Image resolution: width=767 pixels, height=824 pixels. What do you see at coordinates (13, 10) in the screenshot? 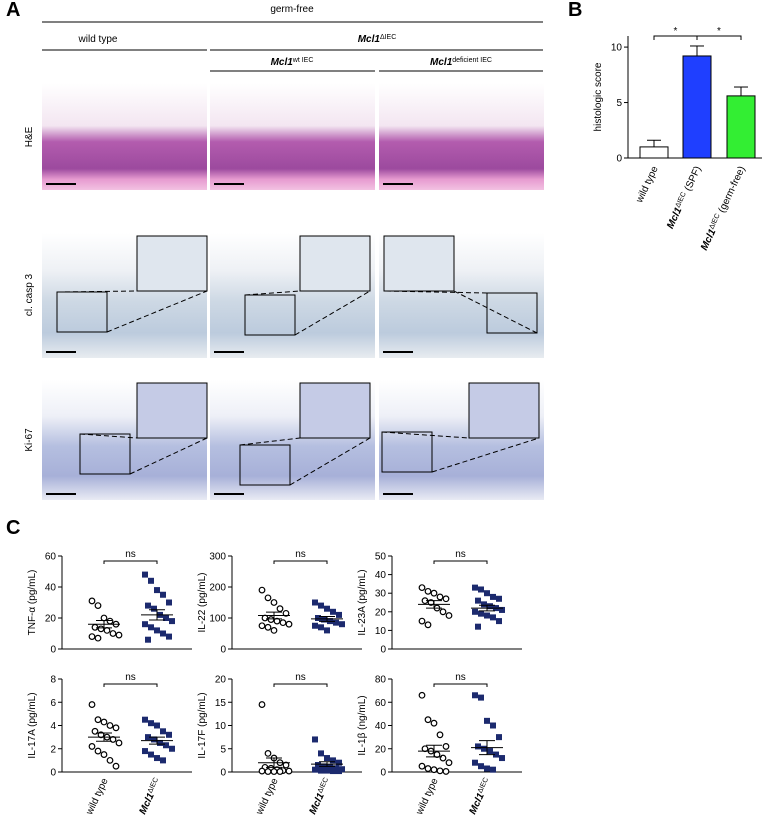
I see `panel-label: A` at bounding box center [13, 10].